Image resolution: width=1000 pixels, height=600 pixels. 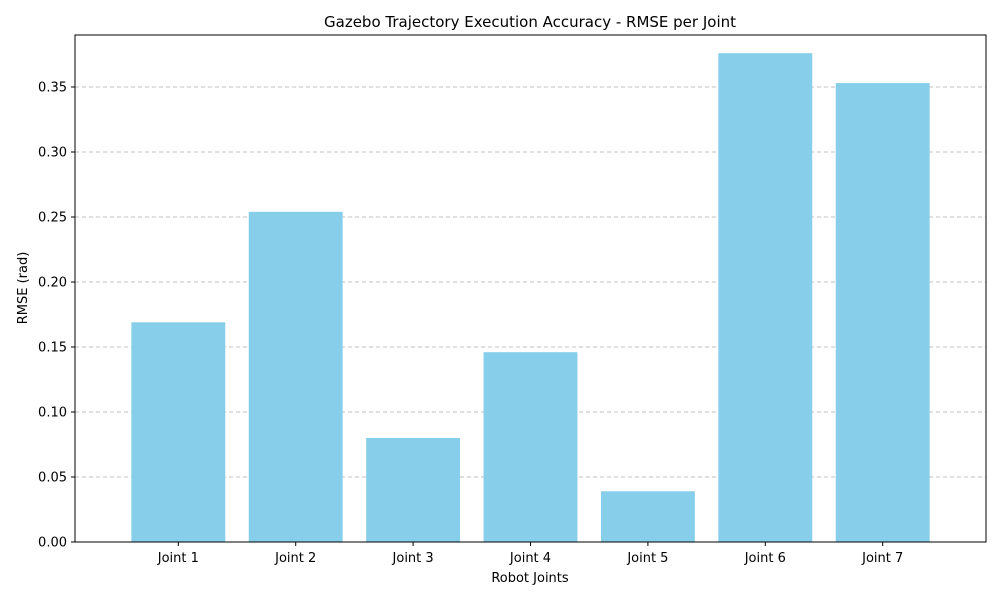 What do you see at coordinates (530, 558) in the screenshot?
I see `x-tick-label: Joint 4` at bounding box center [530, 558].